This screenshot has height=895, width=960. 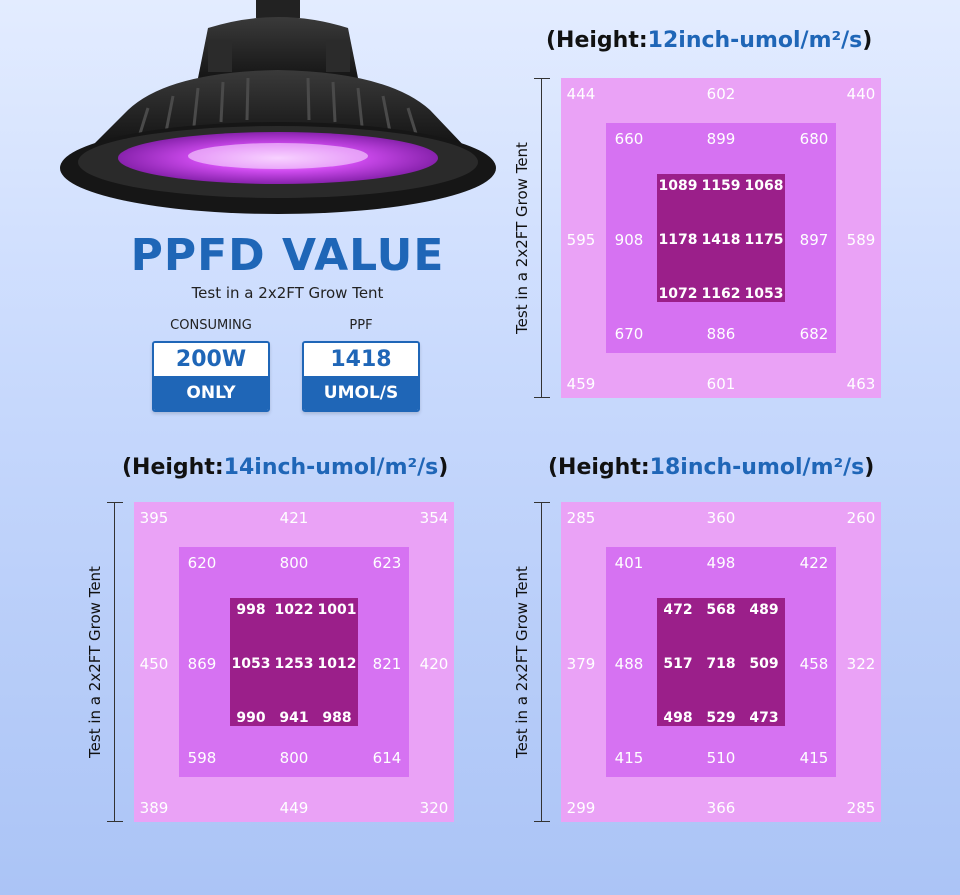 What do you see at coordinates (721, 139) in the screenshot?
I see `middle-value: 899` at bounding box center [721, 139].